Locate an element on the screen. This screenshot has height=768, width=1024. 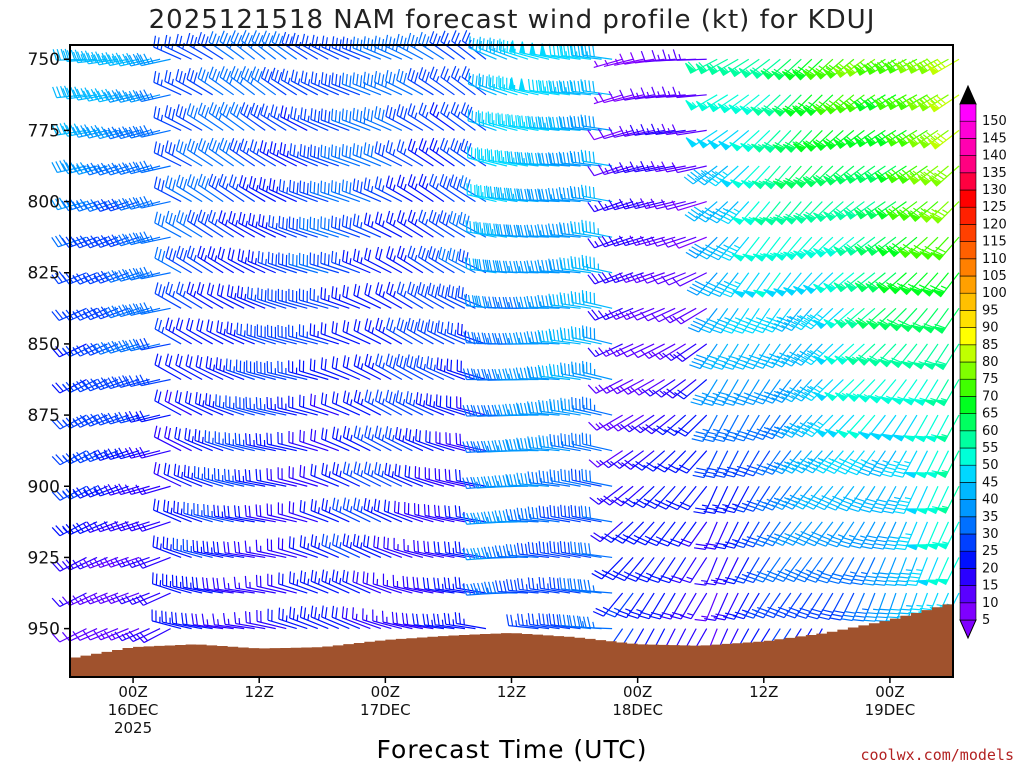
colorbar-label: 140 is located at coordinates (994, 156).